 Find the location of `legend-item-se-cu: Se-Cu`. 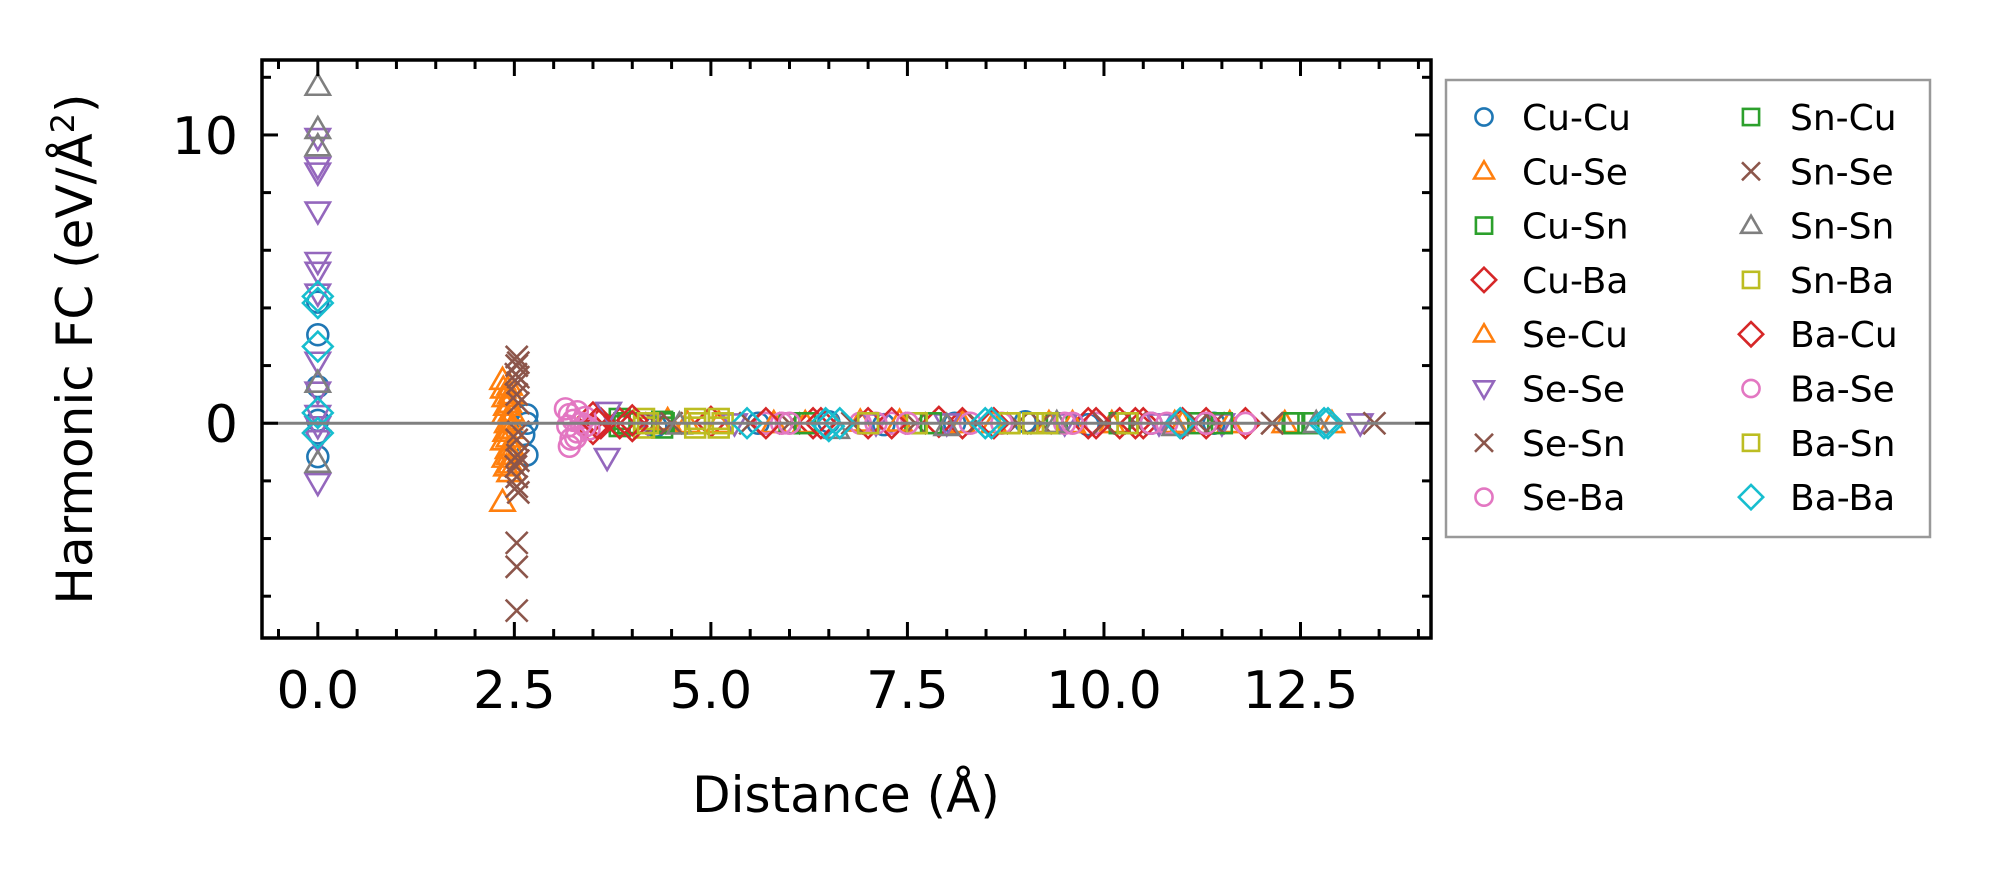

legend-item-se-cu: Se-Cu is located at coordinates (1549, 335).